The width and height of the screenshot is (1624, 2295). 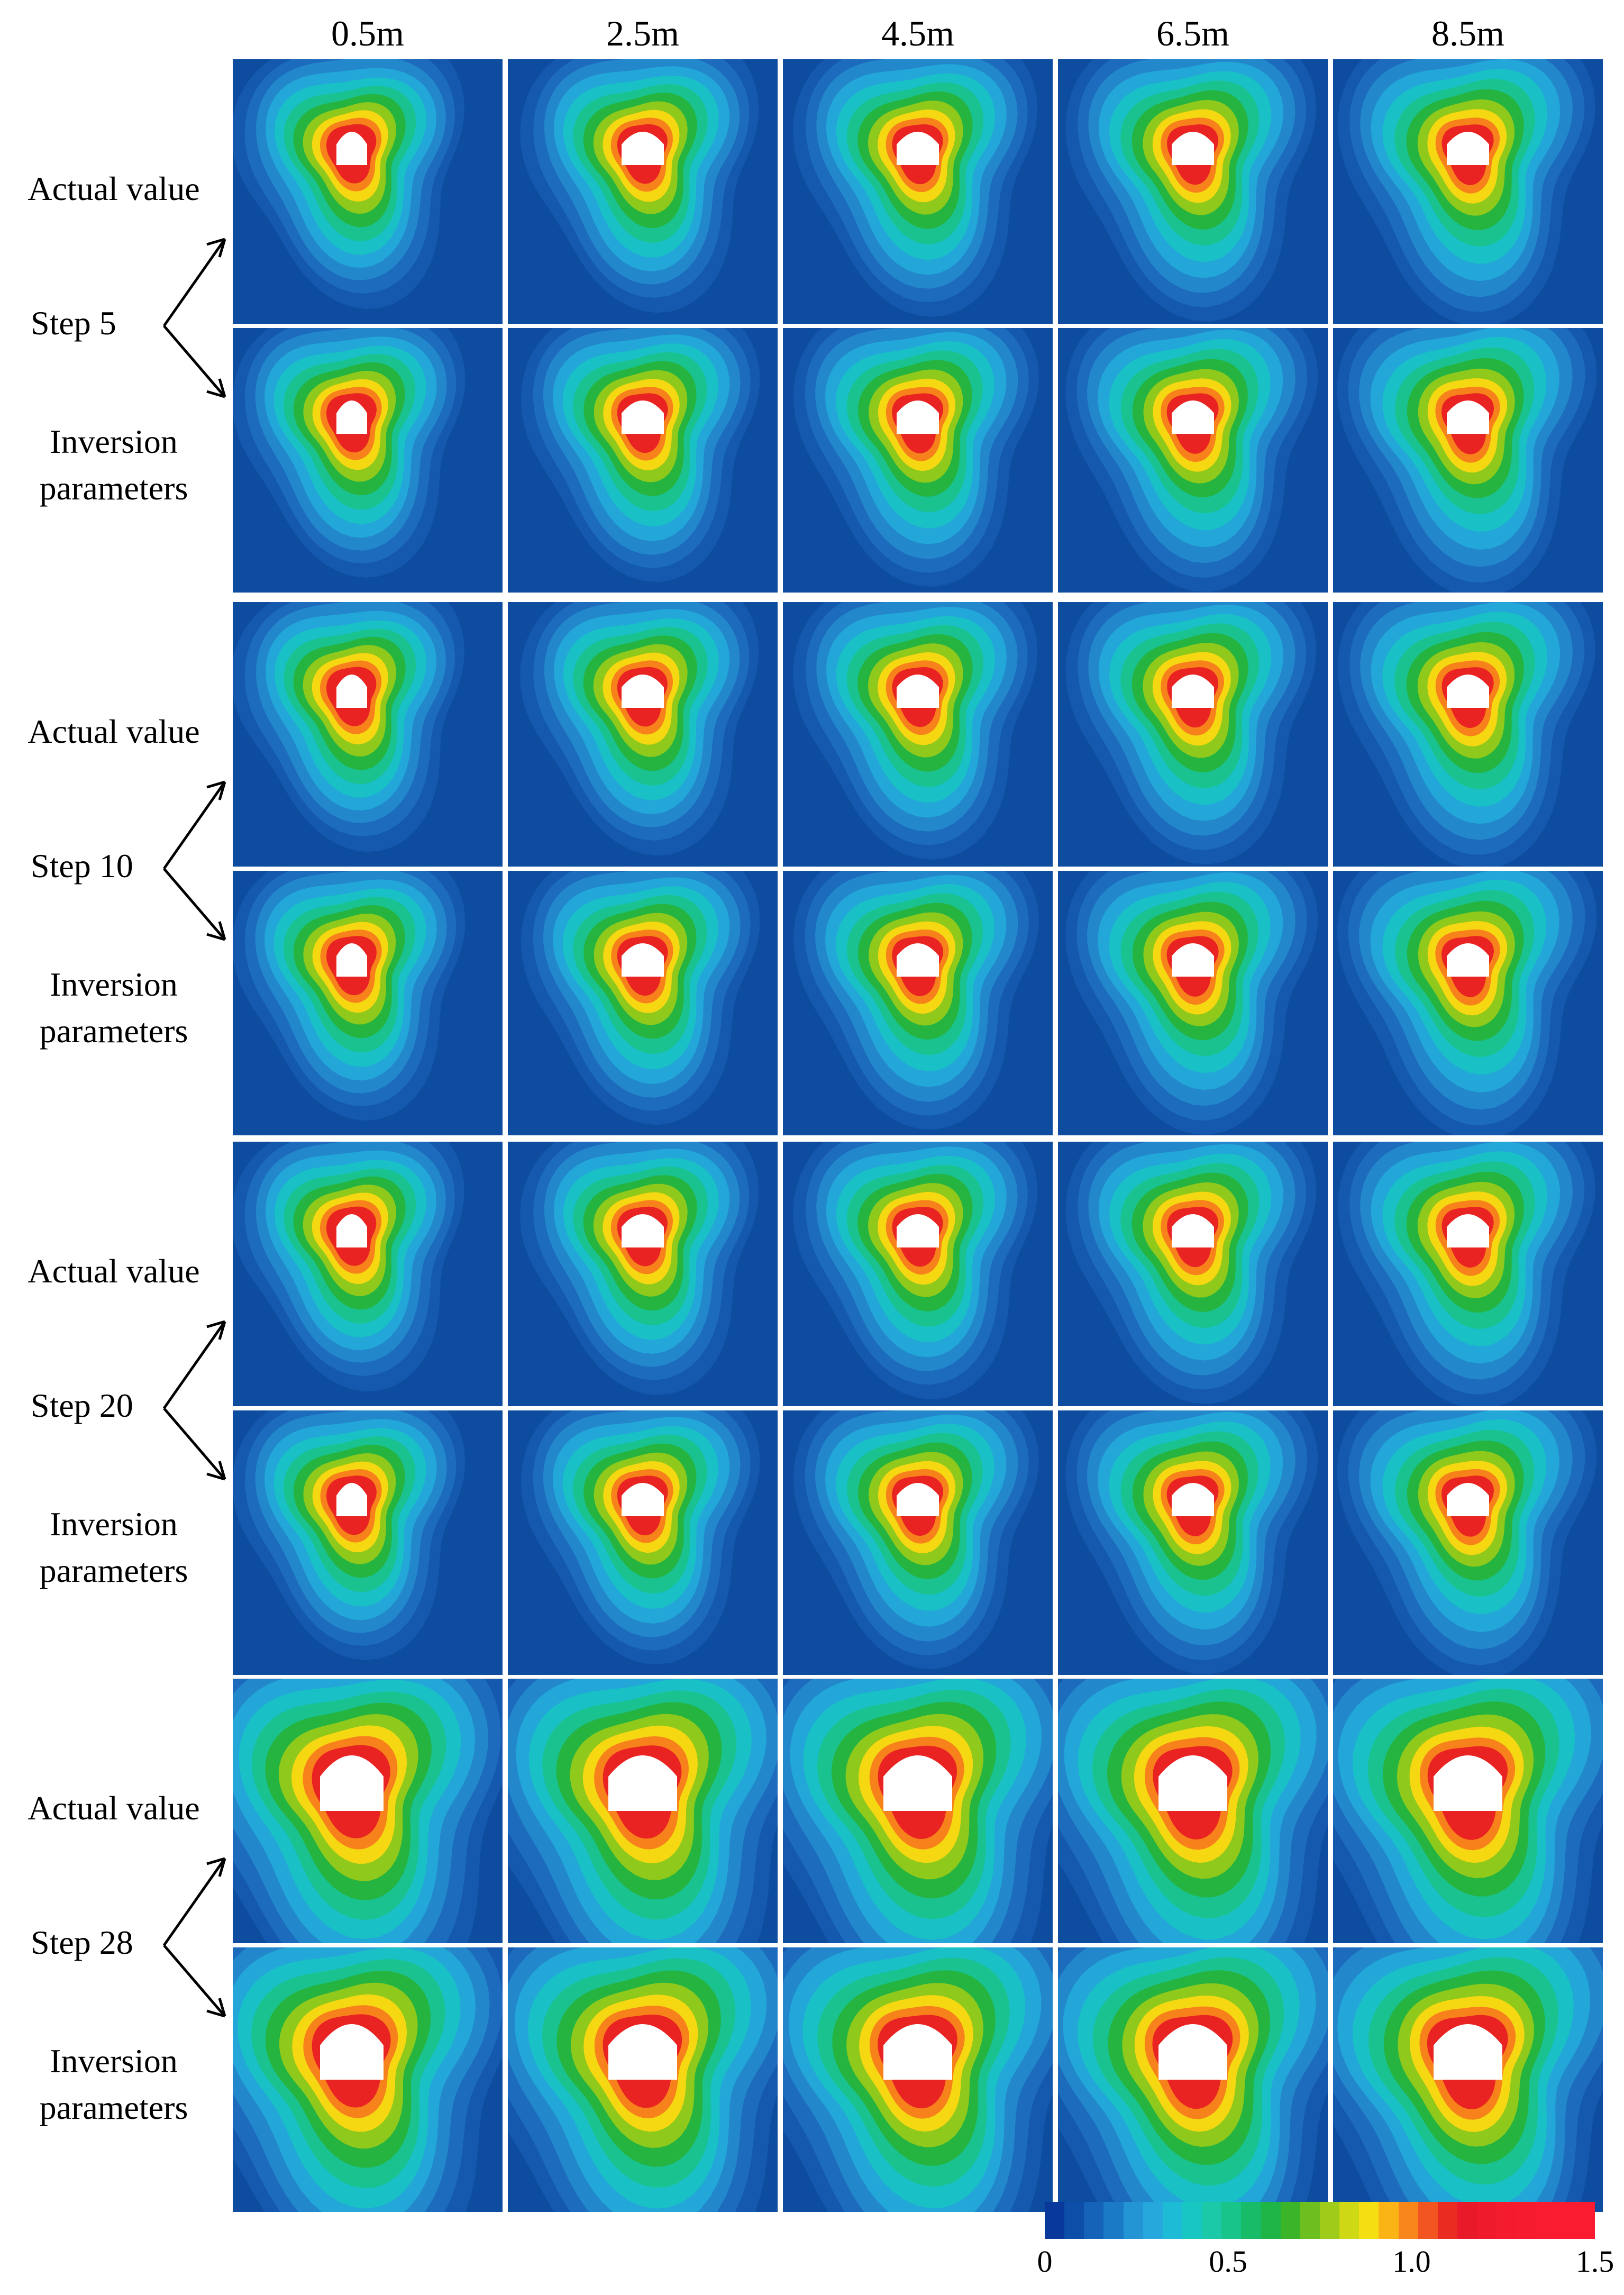 I want to click on colorbar, so click(x=1320, y=2220).